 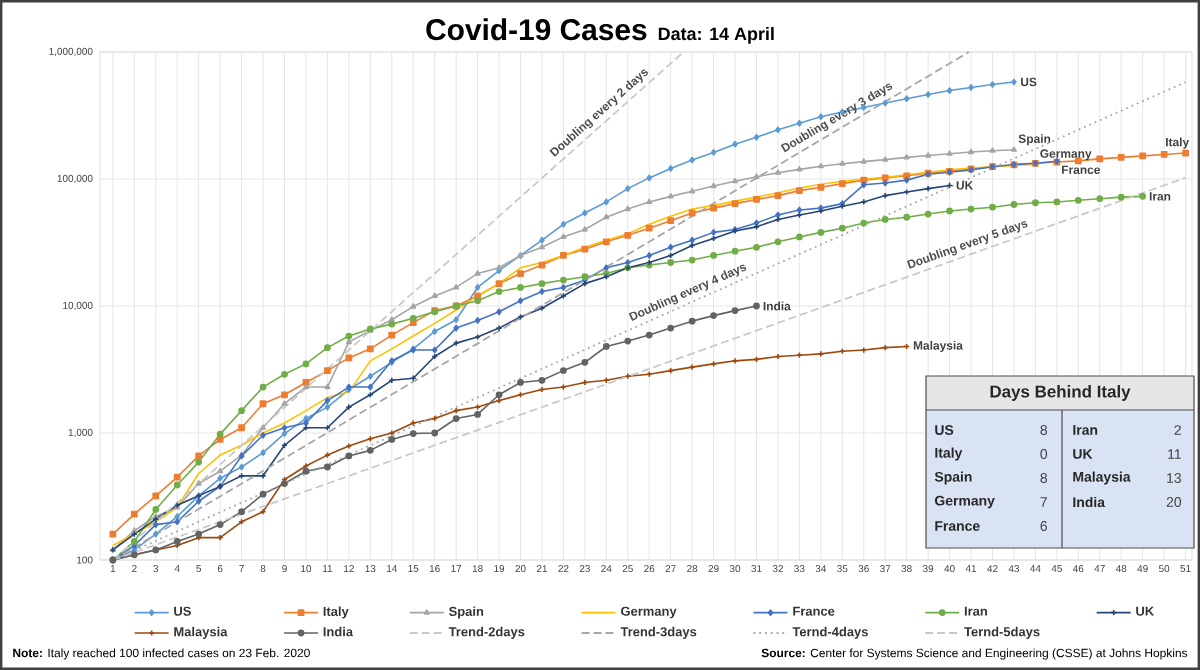 What do you see at coordinates (536, 29) in the screenshot?
I see `chart-title: Covid-19 Cases` at bounding box center [536, 29].